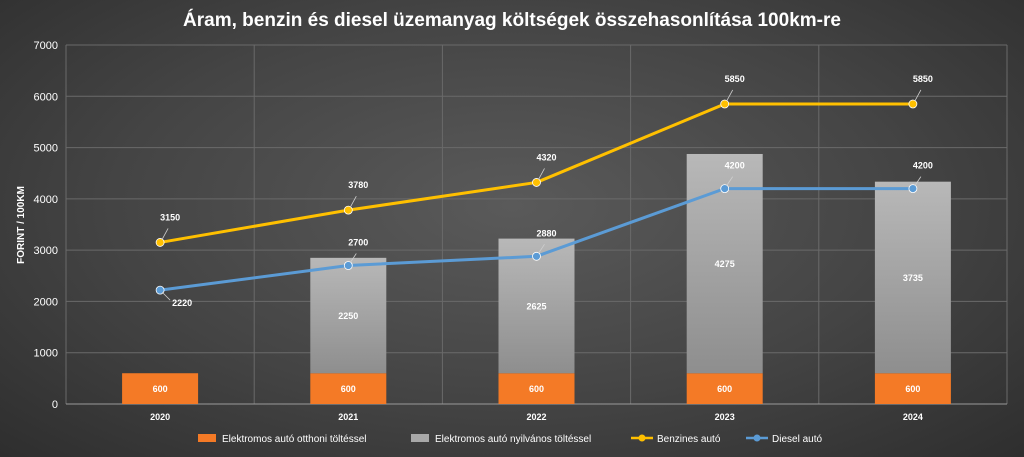  I want to click on legend-label: Diesel autó, so click(797, 439).